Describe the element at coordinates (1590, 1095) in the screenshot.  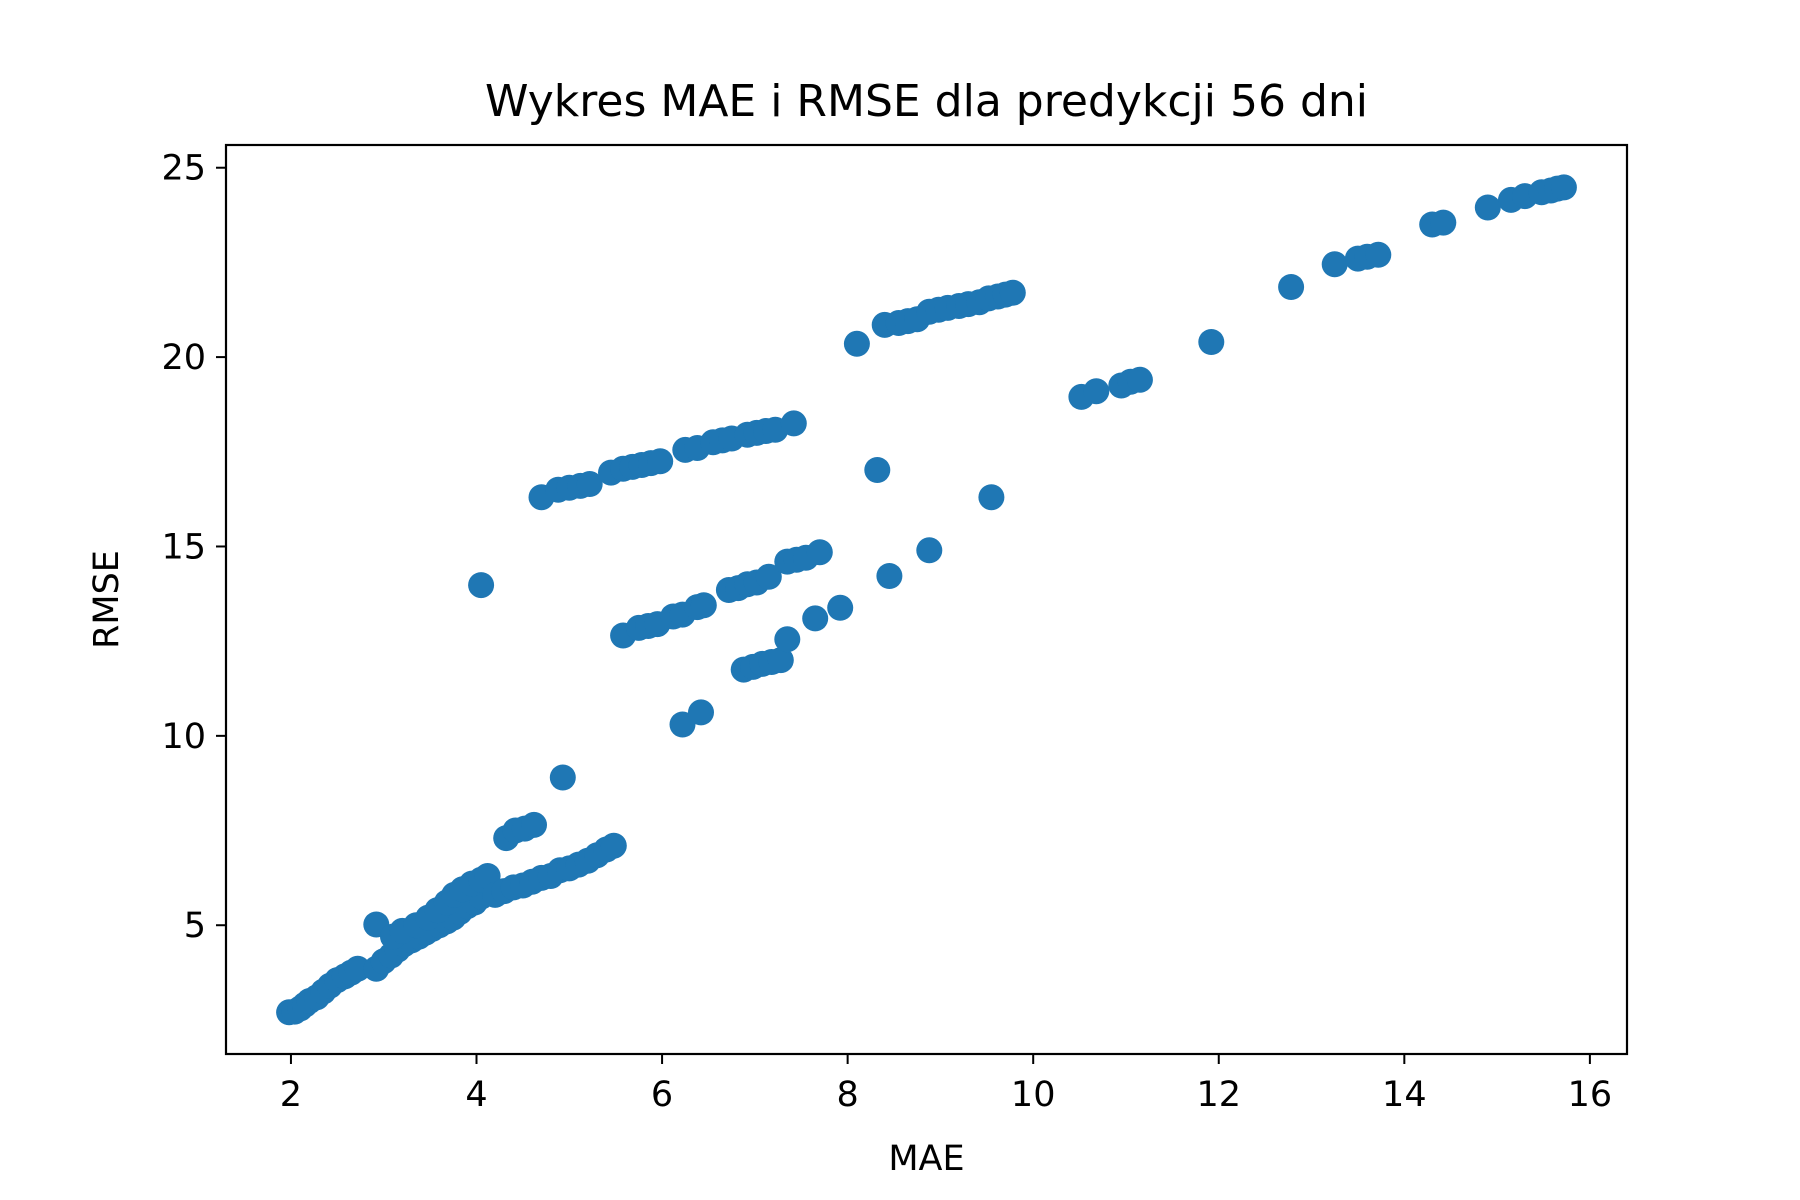
I see `x-tick-label: 16` at that location.